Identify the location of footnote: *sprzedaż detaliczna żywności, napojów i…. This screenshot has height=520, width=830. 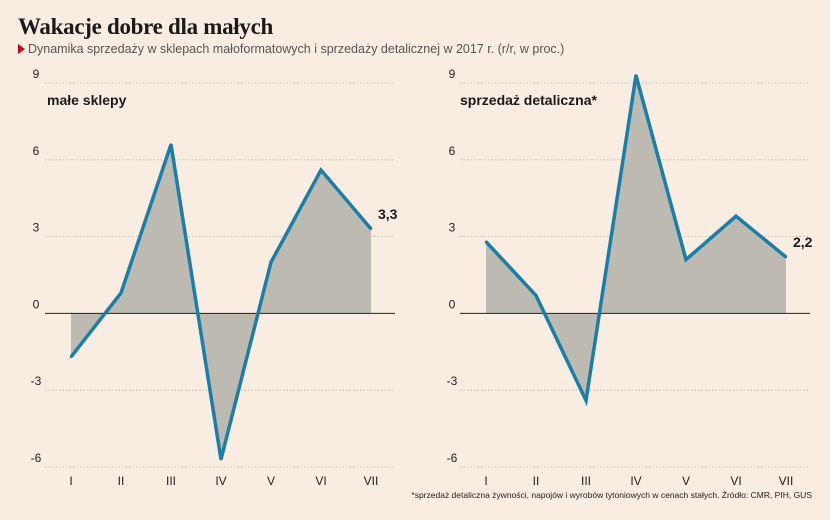
(611, 495).